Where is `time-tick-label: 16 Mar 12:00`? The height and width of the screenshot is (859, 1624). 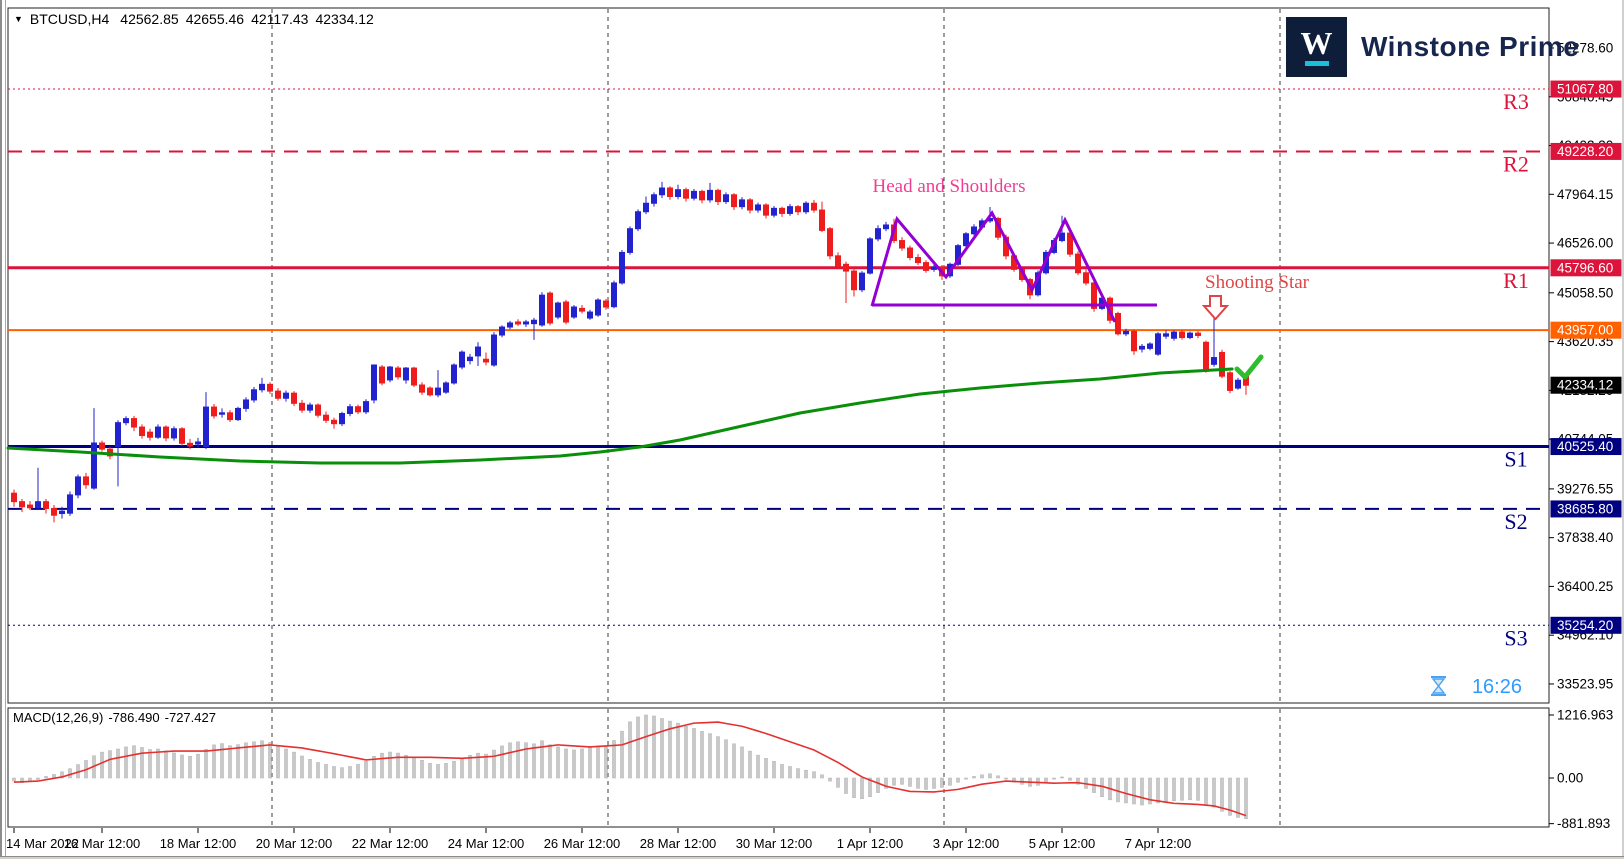 time-tick-label: 16 Mar 12:00 is located at coordinates (102, 843).